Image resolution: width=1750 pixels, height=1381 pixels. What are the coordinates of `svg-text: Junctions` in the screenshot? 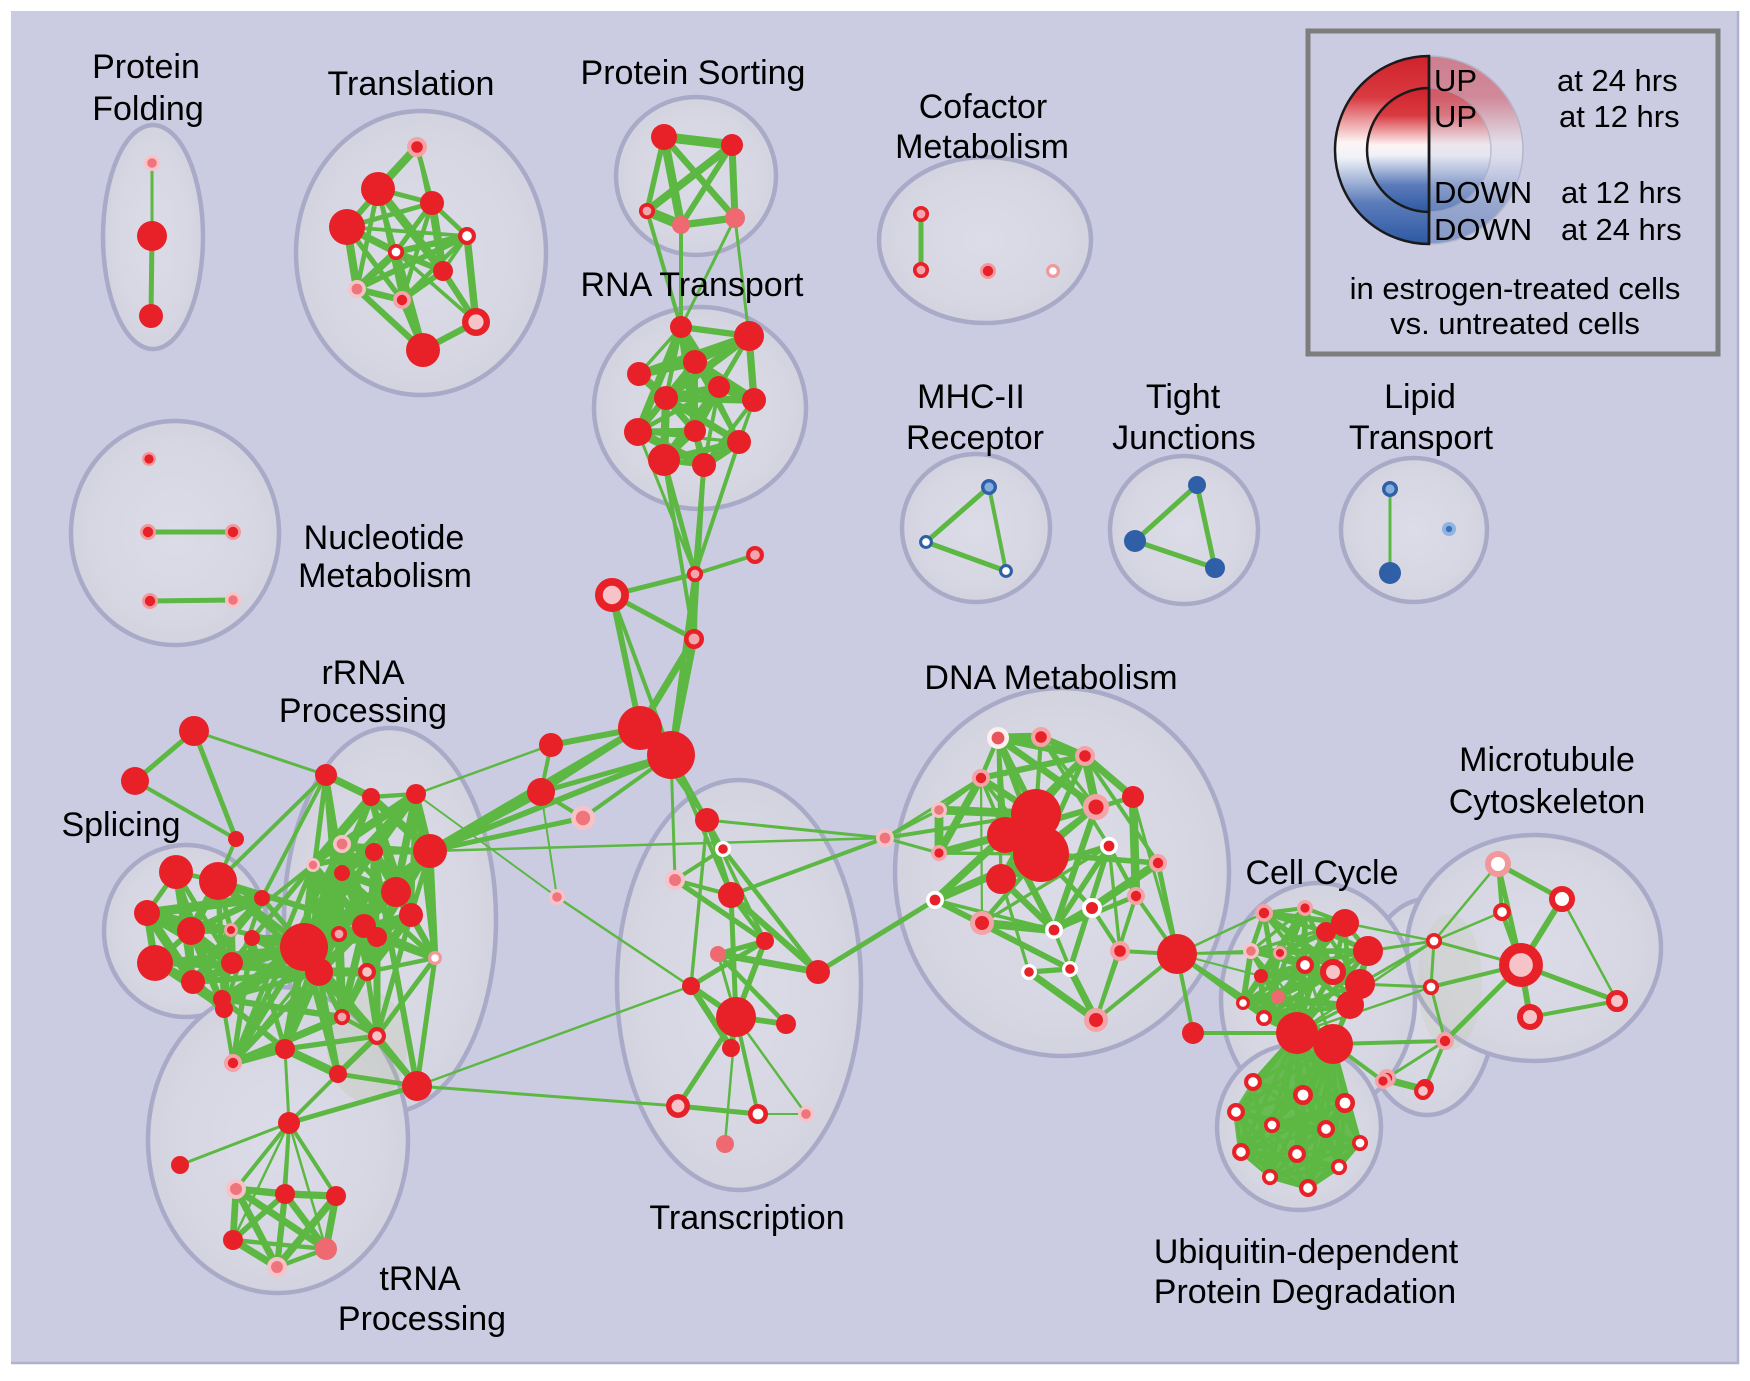 It's located at (1184, 438).